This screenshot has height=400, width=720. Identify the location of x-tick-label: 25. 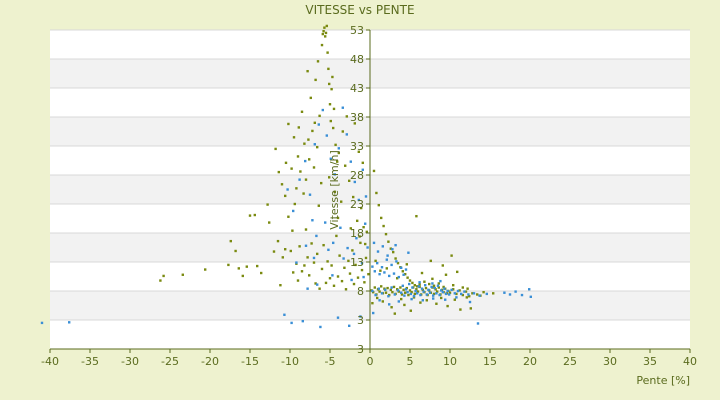
(570, 361).